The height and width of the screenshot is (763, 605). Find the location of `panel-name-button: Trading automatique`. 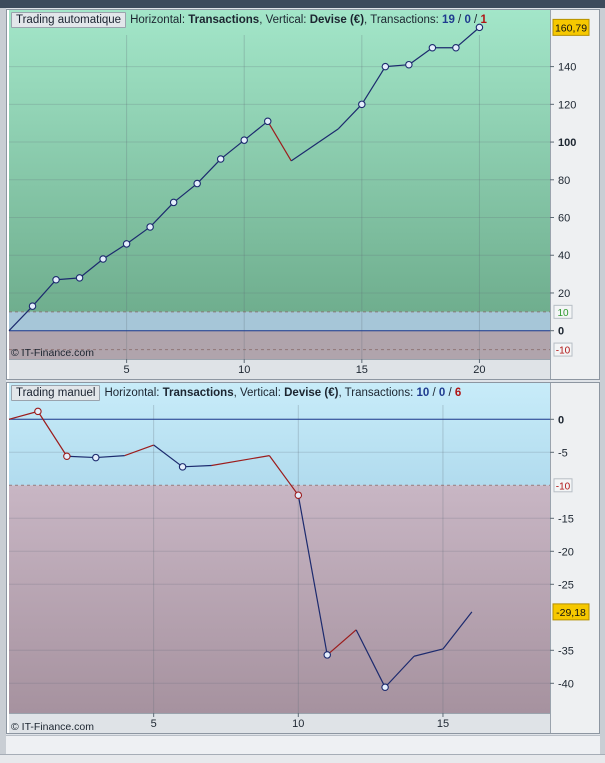

panel-name-button: Trading automatique is located at coordinates (69, 20).